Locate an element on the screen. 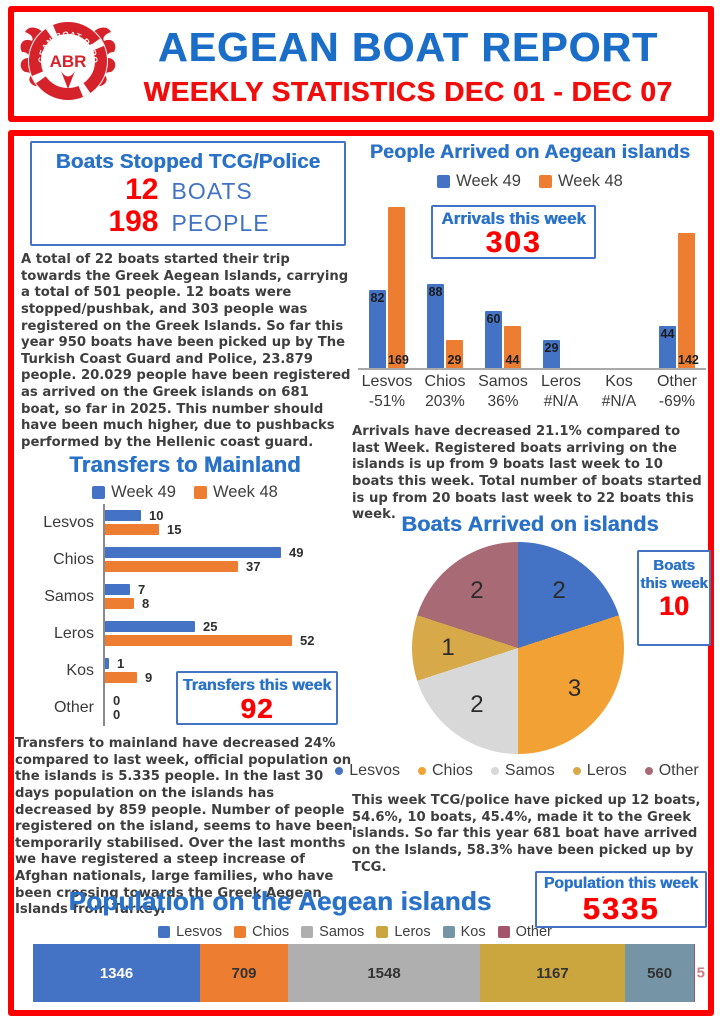 Image resolution: width=724 pixels, height=1023 pixels. segment-value-label: 709 is located at coordinates (244, 973).